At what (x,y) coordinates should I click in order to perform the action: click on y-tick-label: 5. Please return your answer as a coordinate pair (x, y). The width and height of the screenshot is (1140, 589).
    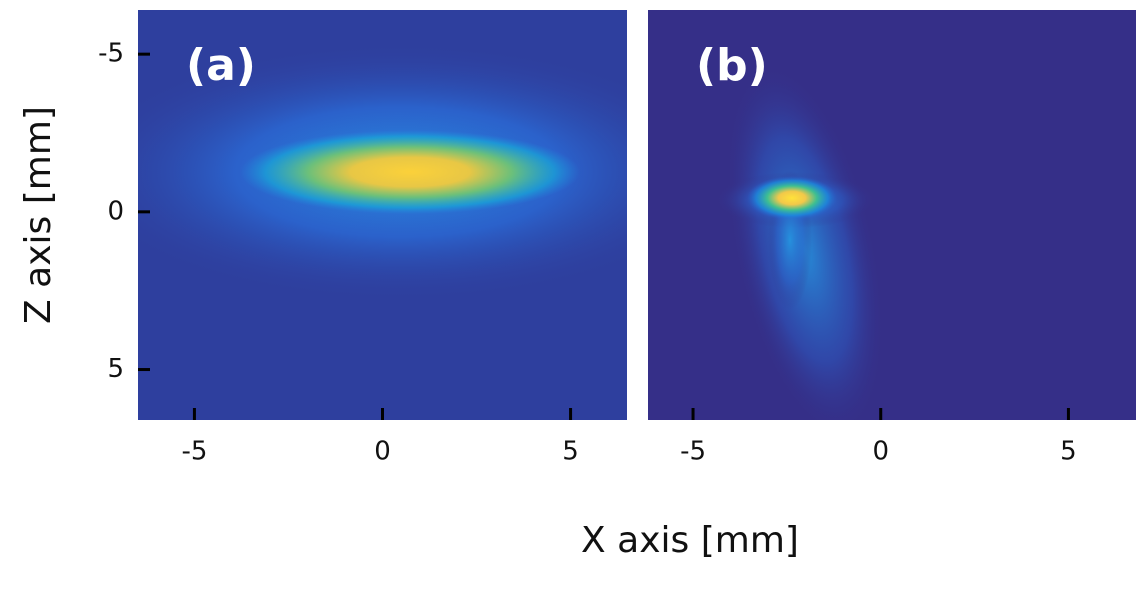
    Looking at the image, I should click on (115, 369).